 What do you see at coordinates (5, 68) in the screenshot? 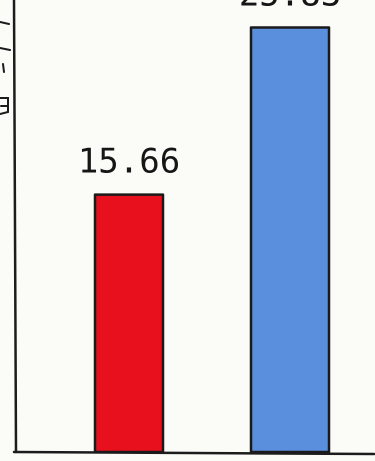
I see `y-axis-label-fragment` at bounding box center [5, 68].